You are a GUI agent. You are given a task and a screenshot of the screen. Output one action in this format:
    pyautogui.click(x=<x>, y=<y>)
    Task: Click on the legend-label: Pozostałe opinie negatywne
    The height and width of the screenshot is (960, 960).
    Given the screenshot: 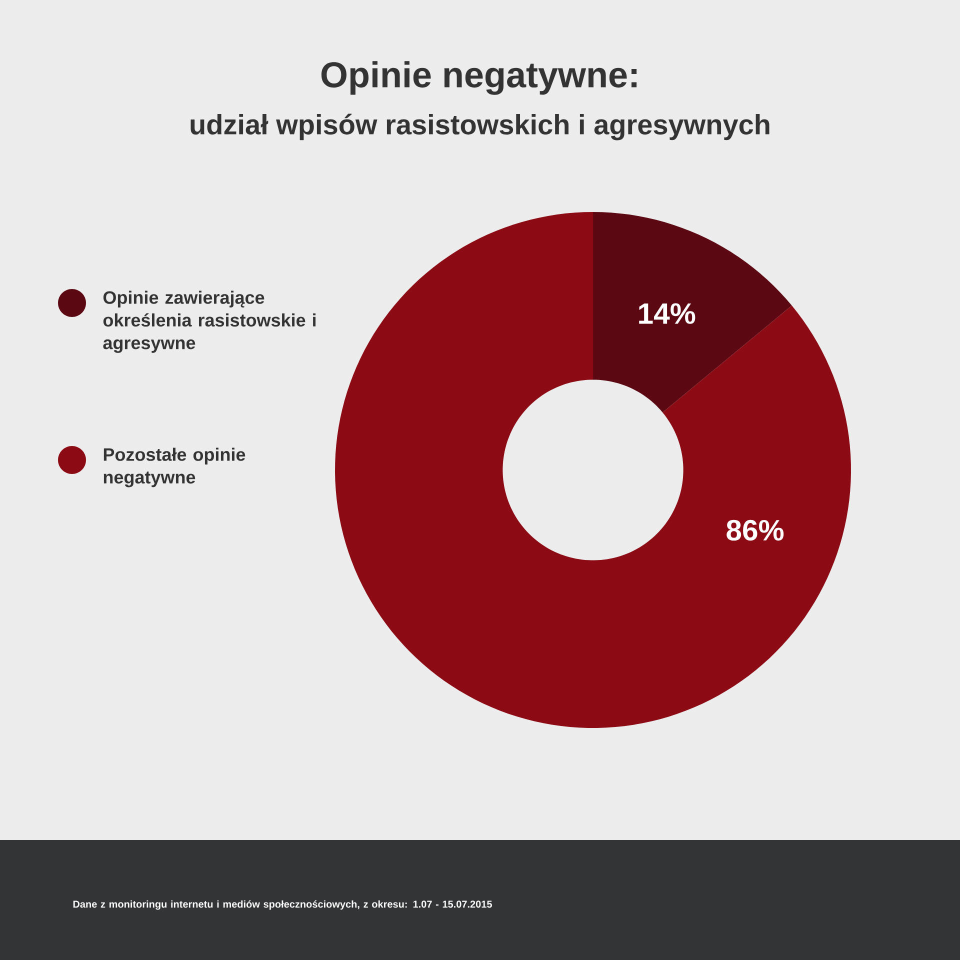 What is the action you would take?
    pyautogui.click(x=175, y=468)
    